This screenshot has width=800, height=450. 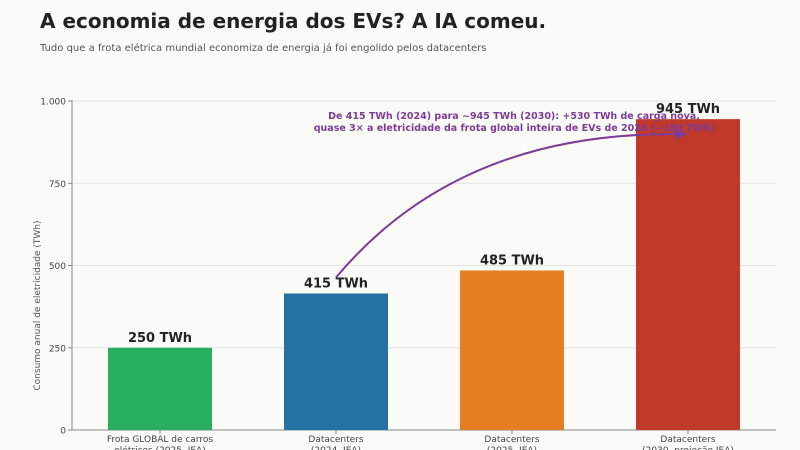 What do you see at coordinates (160, 338) in the screenshot?
I see `bar-value-label: 250 TWh` at bounding box center [160, 338].